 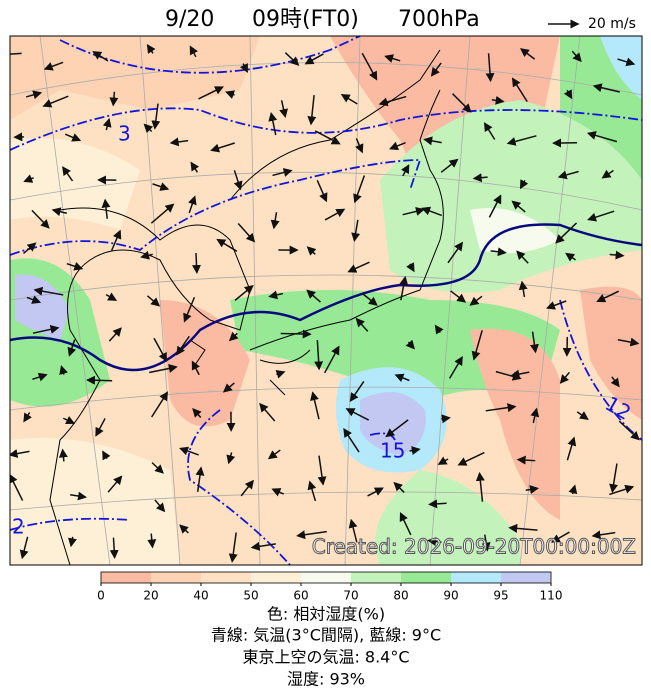 I want to click on created-stamp: Created: 2026-09-20T00:00:00Z, so click(x=474, y=547).